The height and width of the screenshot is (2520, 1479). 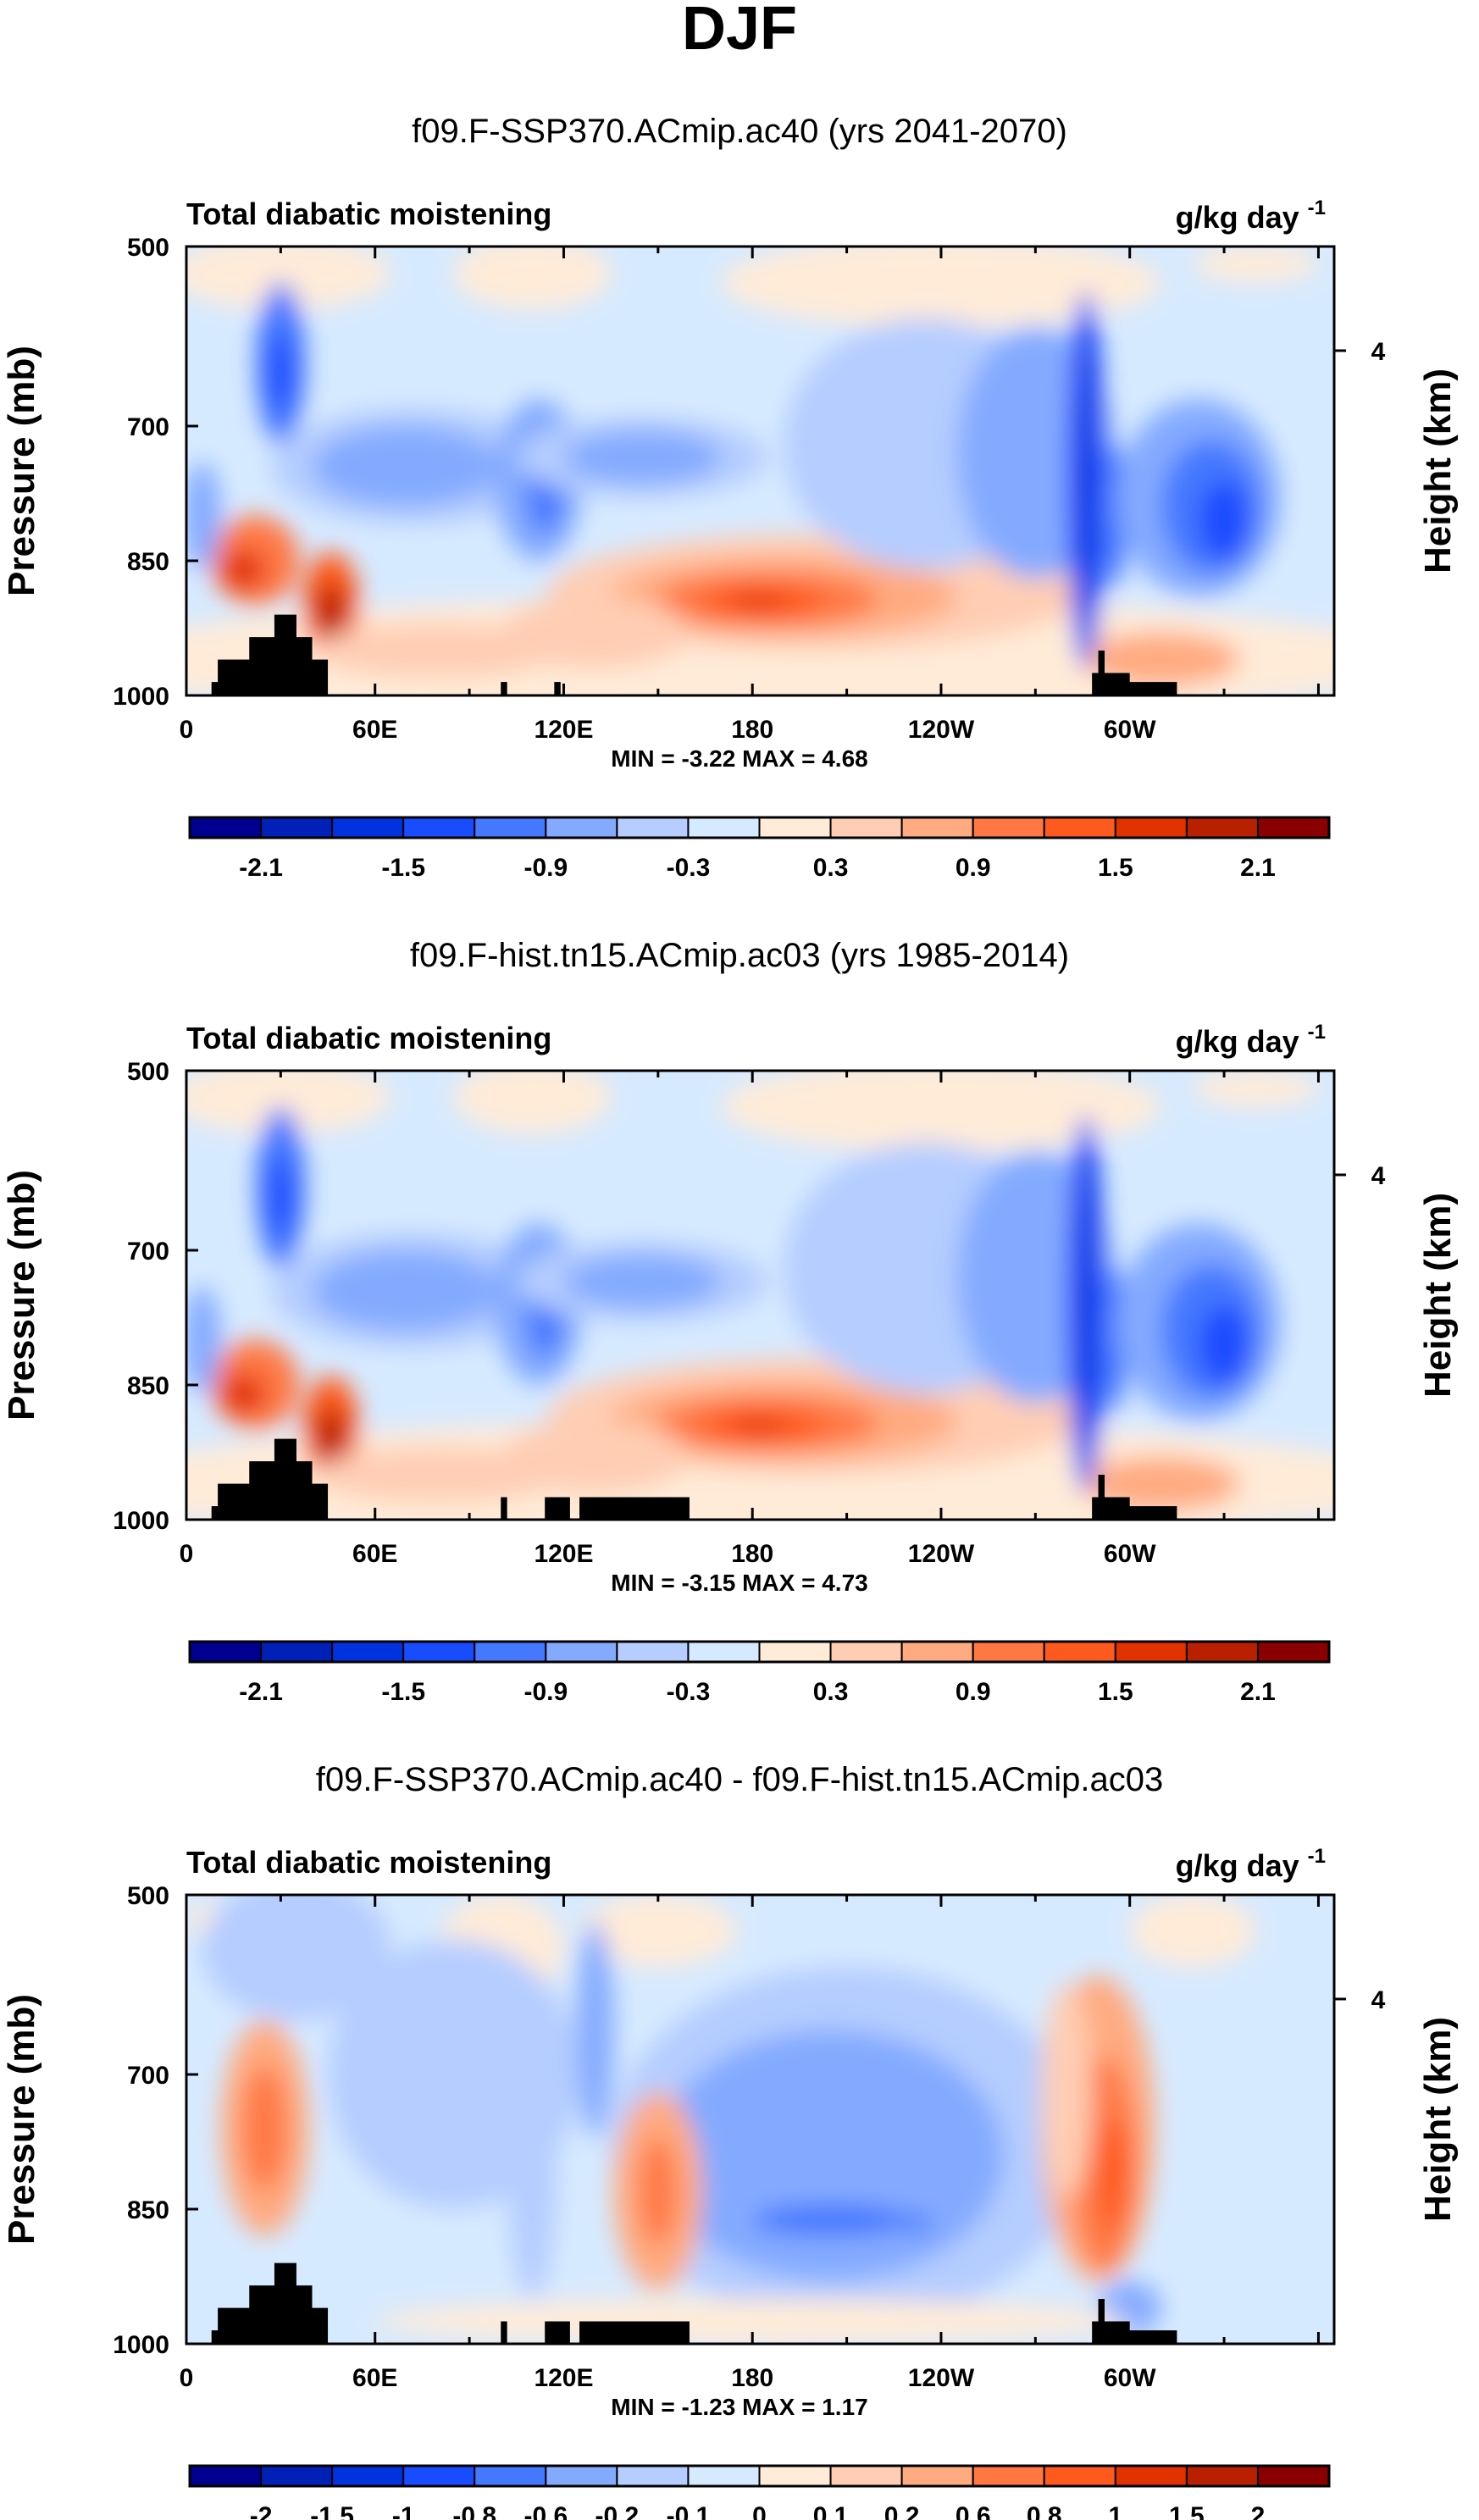 I want to click on contour-blobs, so click(x=760, y=1295).